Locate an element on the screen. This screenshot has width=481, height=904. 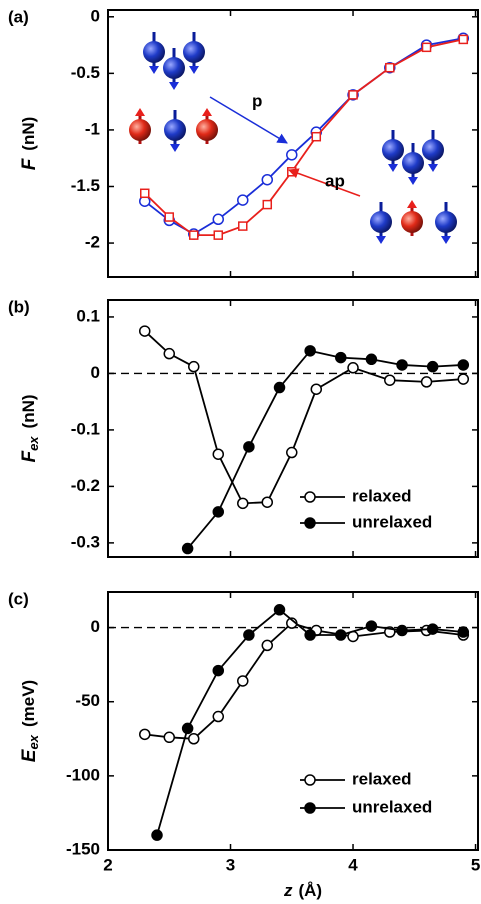
y-label-symbol: F is located at coordinates (29, 163).